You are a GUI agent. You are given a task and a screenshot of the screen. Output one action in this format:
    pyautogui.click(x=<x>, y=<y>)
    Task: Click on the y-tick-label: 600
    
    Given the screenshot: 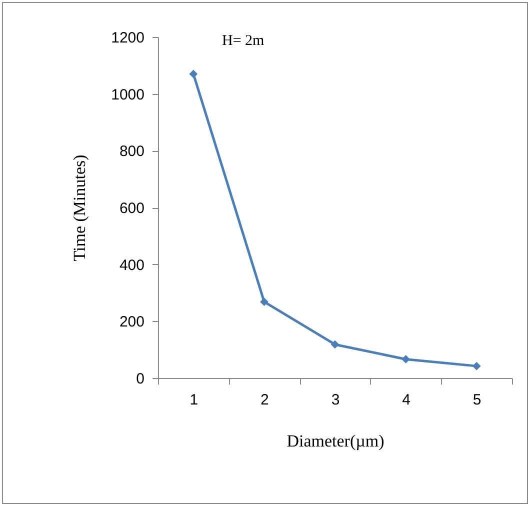 What is the action you would take?
    pyautogui.click(x=131, y=208)
    